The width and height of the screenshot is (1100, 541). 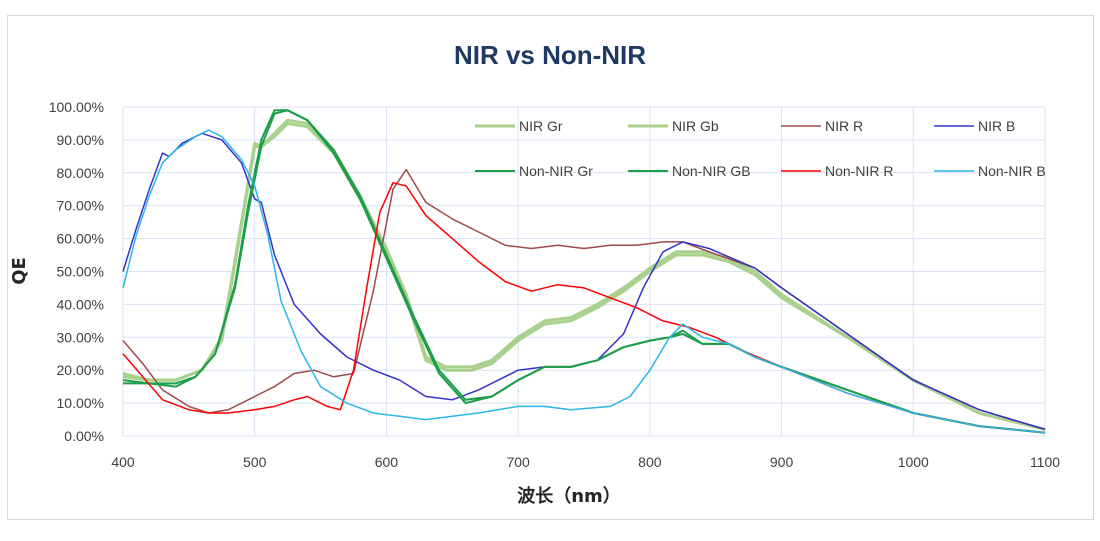 What do you see at coordinates (80, 239) in the screenshot?
I see `y-tick-label: 60.00%` at bounding box center [80, 239].